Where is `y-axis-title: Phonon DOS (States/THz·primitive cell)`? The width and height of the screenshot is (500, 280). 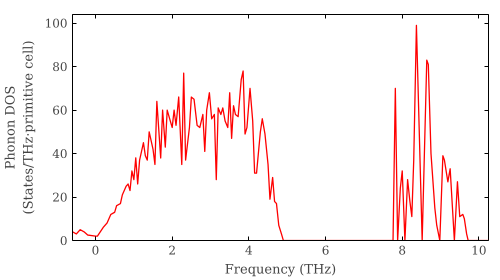
y-axis-title: Phonon DOS (States/THz·primitive cell) is located at coordinates (20, 127).